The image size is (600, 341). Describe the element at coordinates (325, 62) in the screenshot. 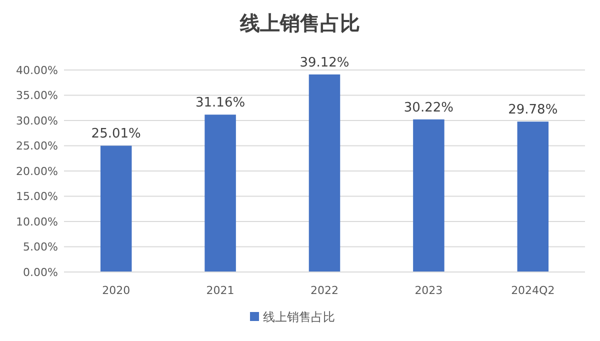

I see `data-label: 39.12%` at that location.